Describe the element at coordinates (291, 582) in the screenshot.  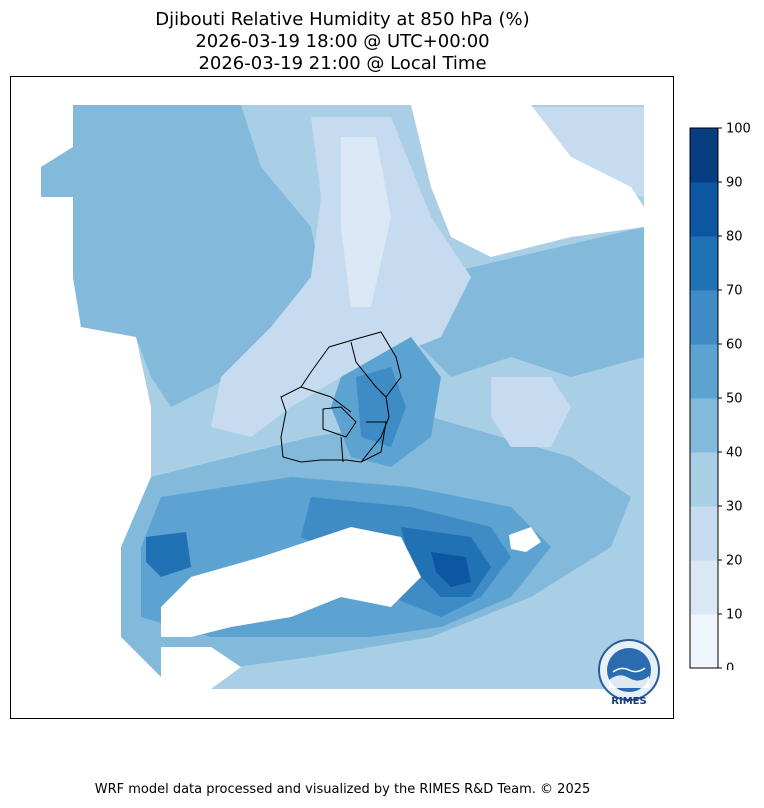
I see `mask-southwest` at that location.